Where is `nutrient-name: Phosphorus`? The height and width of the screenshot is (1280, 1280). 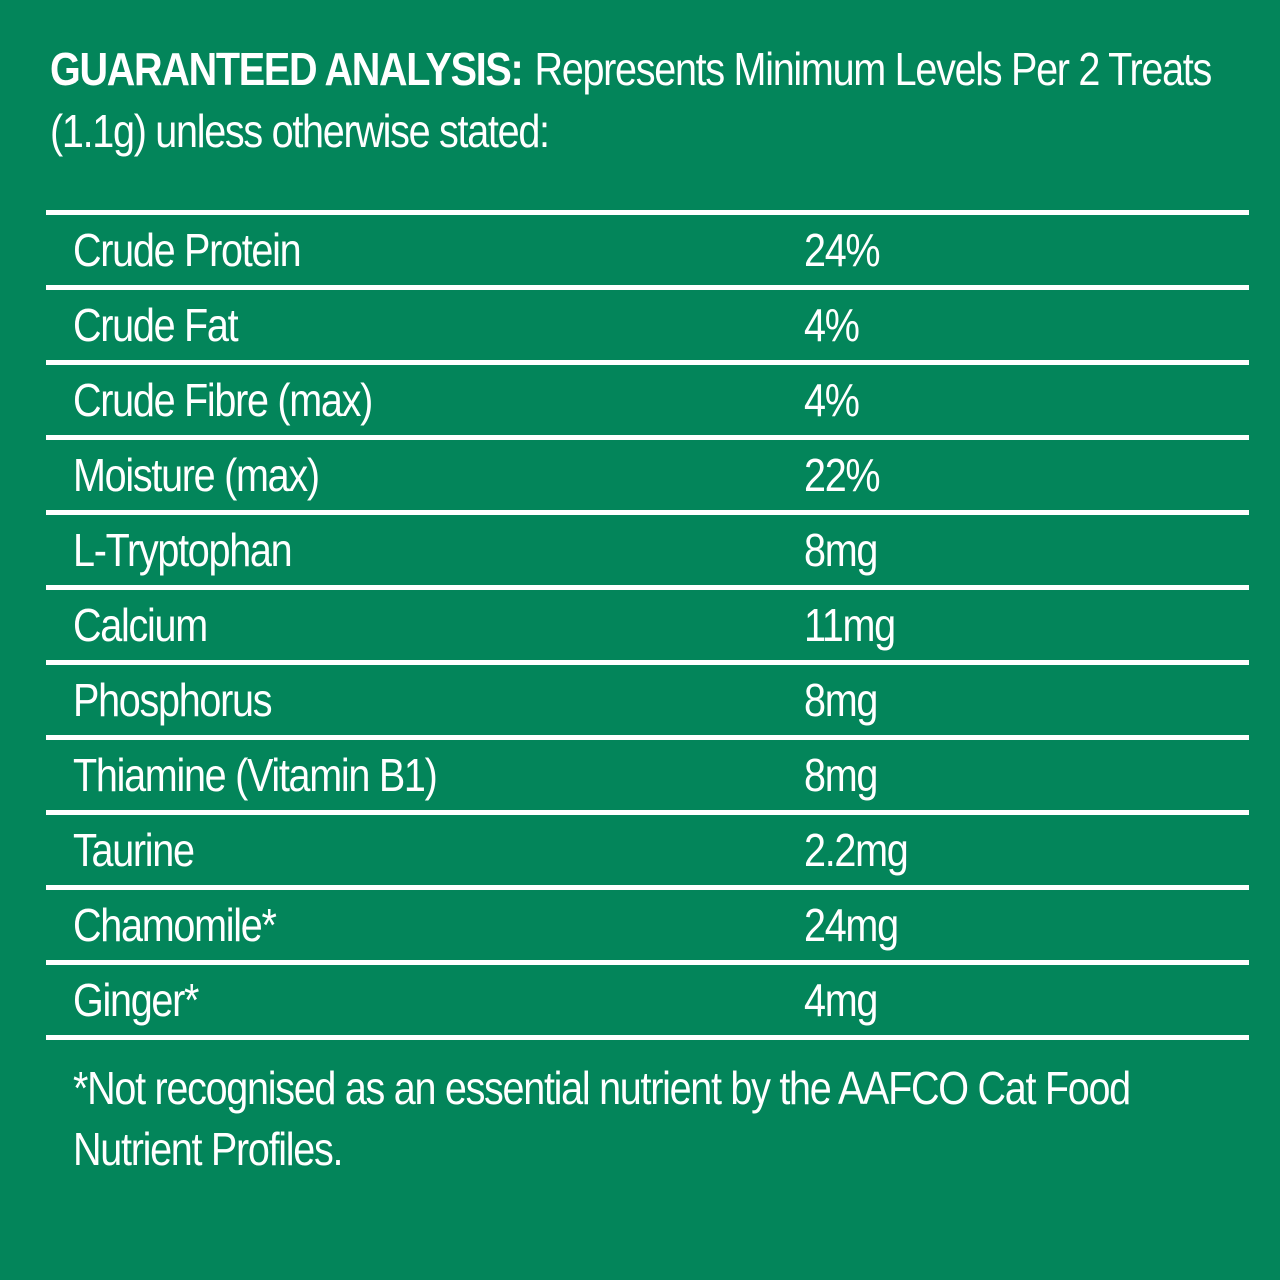 nutrient-name: Phosphorus is located at coordinates (173, 700).